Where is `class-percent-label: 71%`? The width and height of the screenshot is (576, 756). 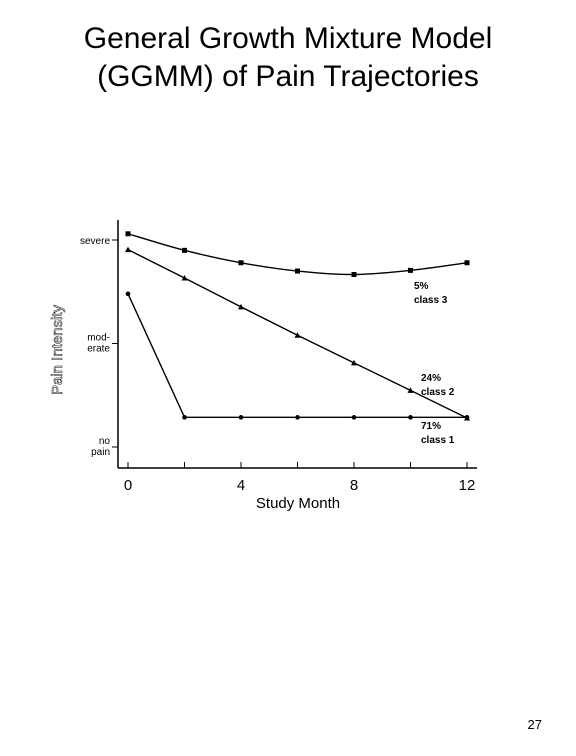
class-percent-label: 71% is located at coordinates (431, 426).